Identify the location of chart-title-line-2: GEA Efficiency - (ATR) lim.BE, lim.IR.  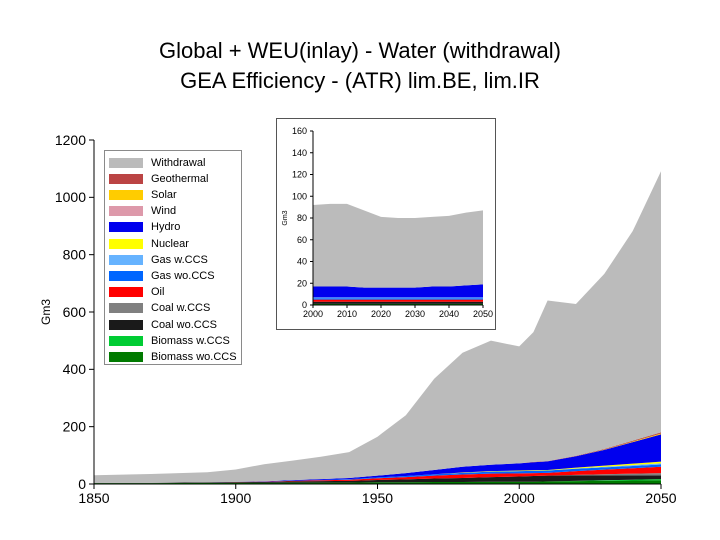
(360, 80).